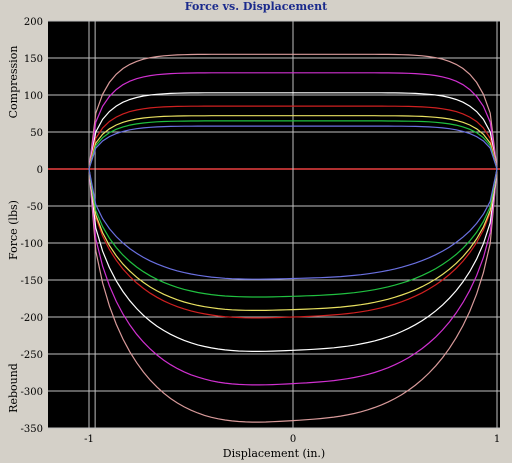 The image size is (512, 463). I want to click on y-tick-label: 0, so click(40, 170).